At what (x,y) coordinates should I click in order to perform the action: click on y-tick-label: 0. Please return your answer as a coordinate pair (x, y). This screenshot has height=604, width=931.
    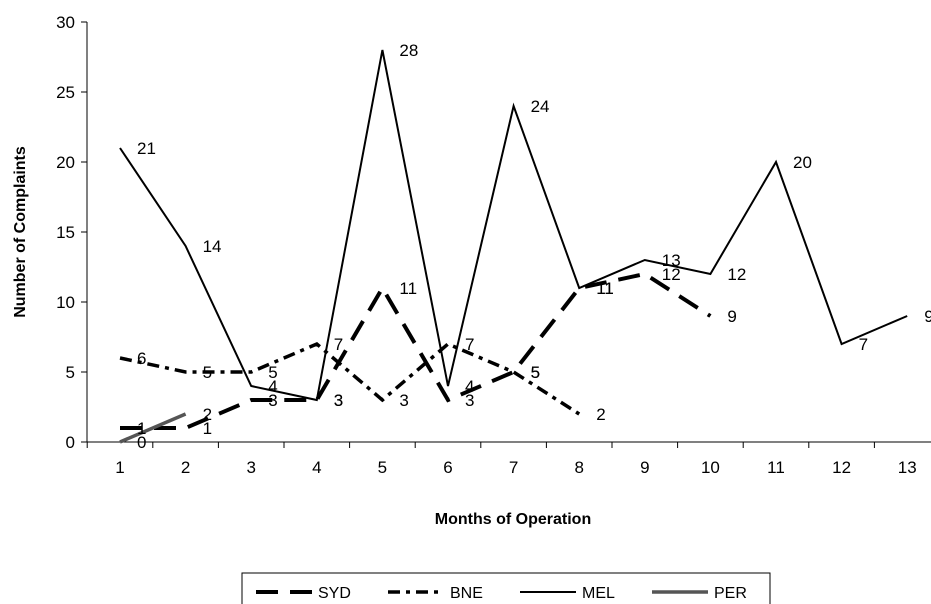
    Looking at the image, I should click on (70, 442).